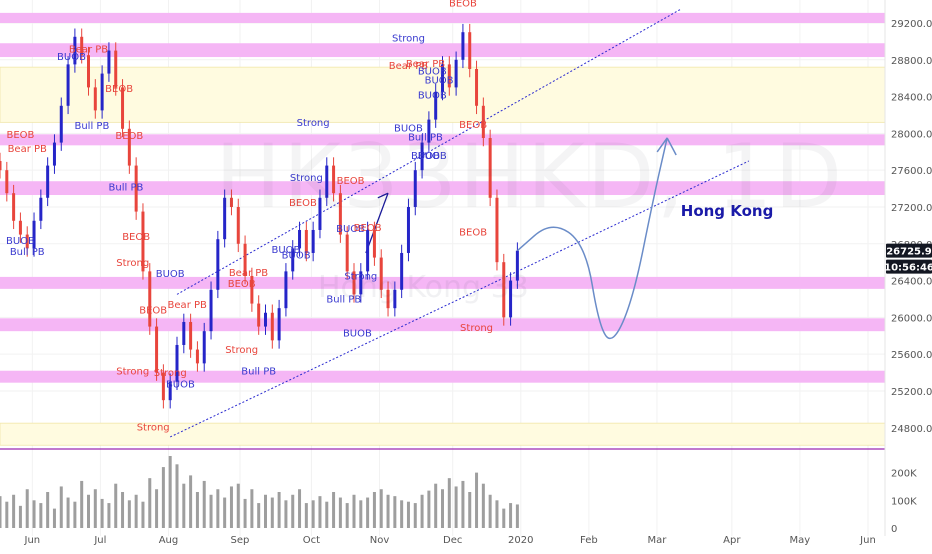  Describe the element at coordinates (380, 540) in the screenshot. I see `time-tick-label: Nov` at that location.